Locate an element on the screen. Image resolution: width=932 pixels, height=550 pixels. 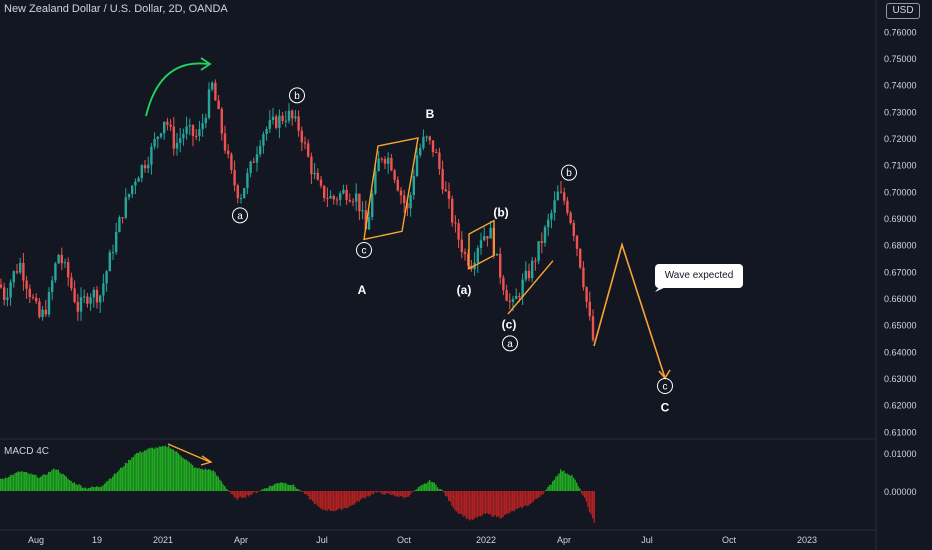
y-tick-label: 0.67000 is located at coordinates (900, 272).